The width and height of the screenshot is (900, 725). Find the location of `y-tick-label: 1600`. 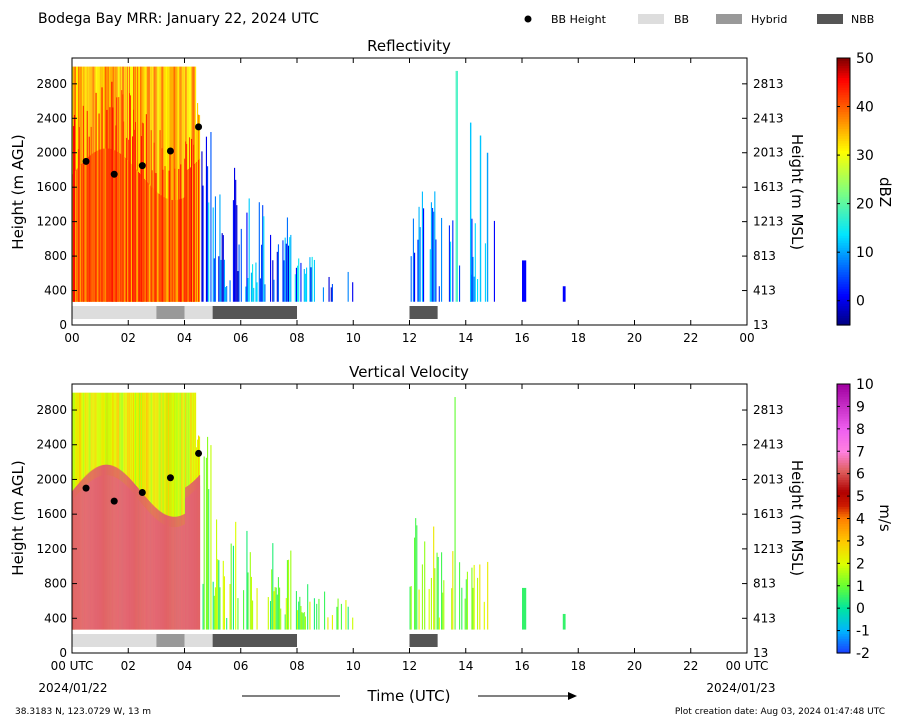

y-tick-label: 1600 is located at coordinates (51, 187).